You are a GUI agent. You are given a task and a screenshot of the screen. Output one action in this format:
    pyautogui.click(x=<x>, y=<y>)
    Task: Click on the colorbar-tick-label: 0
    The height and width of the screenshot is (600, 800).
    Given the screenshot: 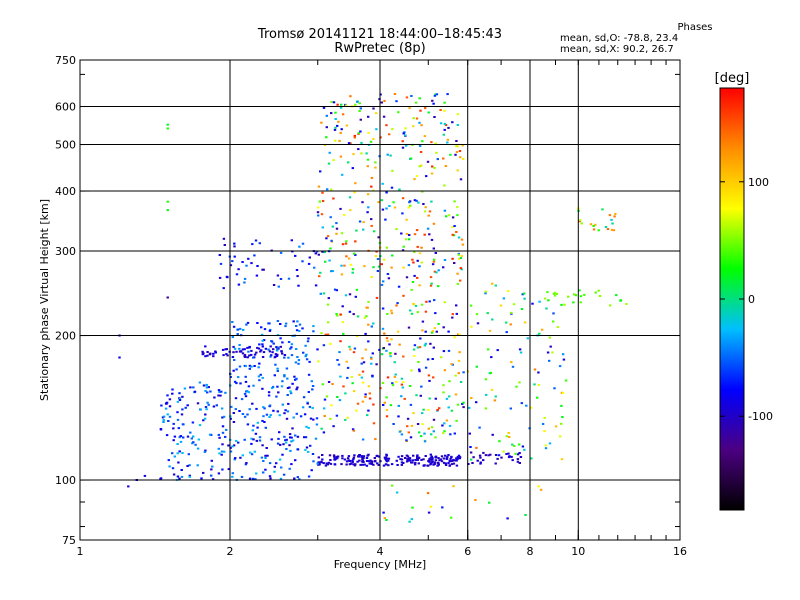 What is the action you would take?
    pyautogui.click(x=751, y=299)
    